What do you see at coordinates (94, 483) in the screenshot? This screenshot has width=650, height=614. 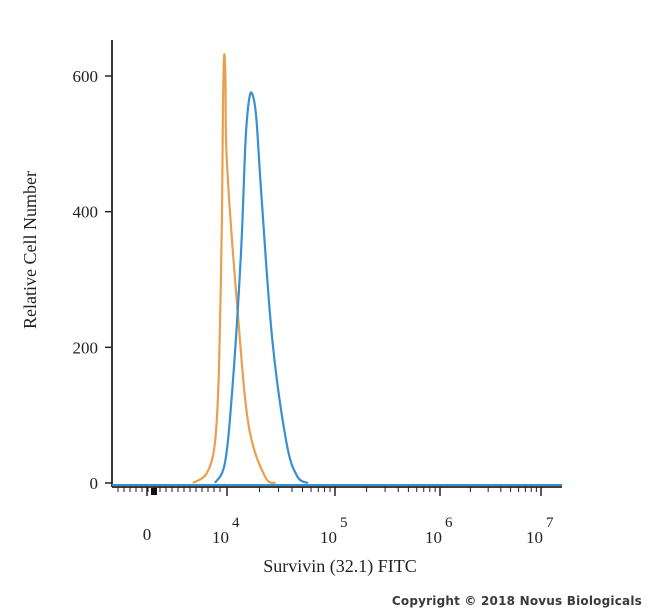 I see `y-tick-label: 0` at bounding box center [94, 483].